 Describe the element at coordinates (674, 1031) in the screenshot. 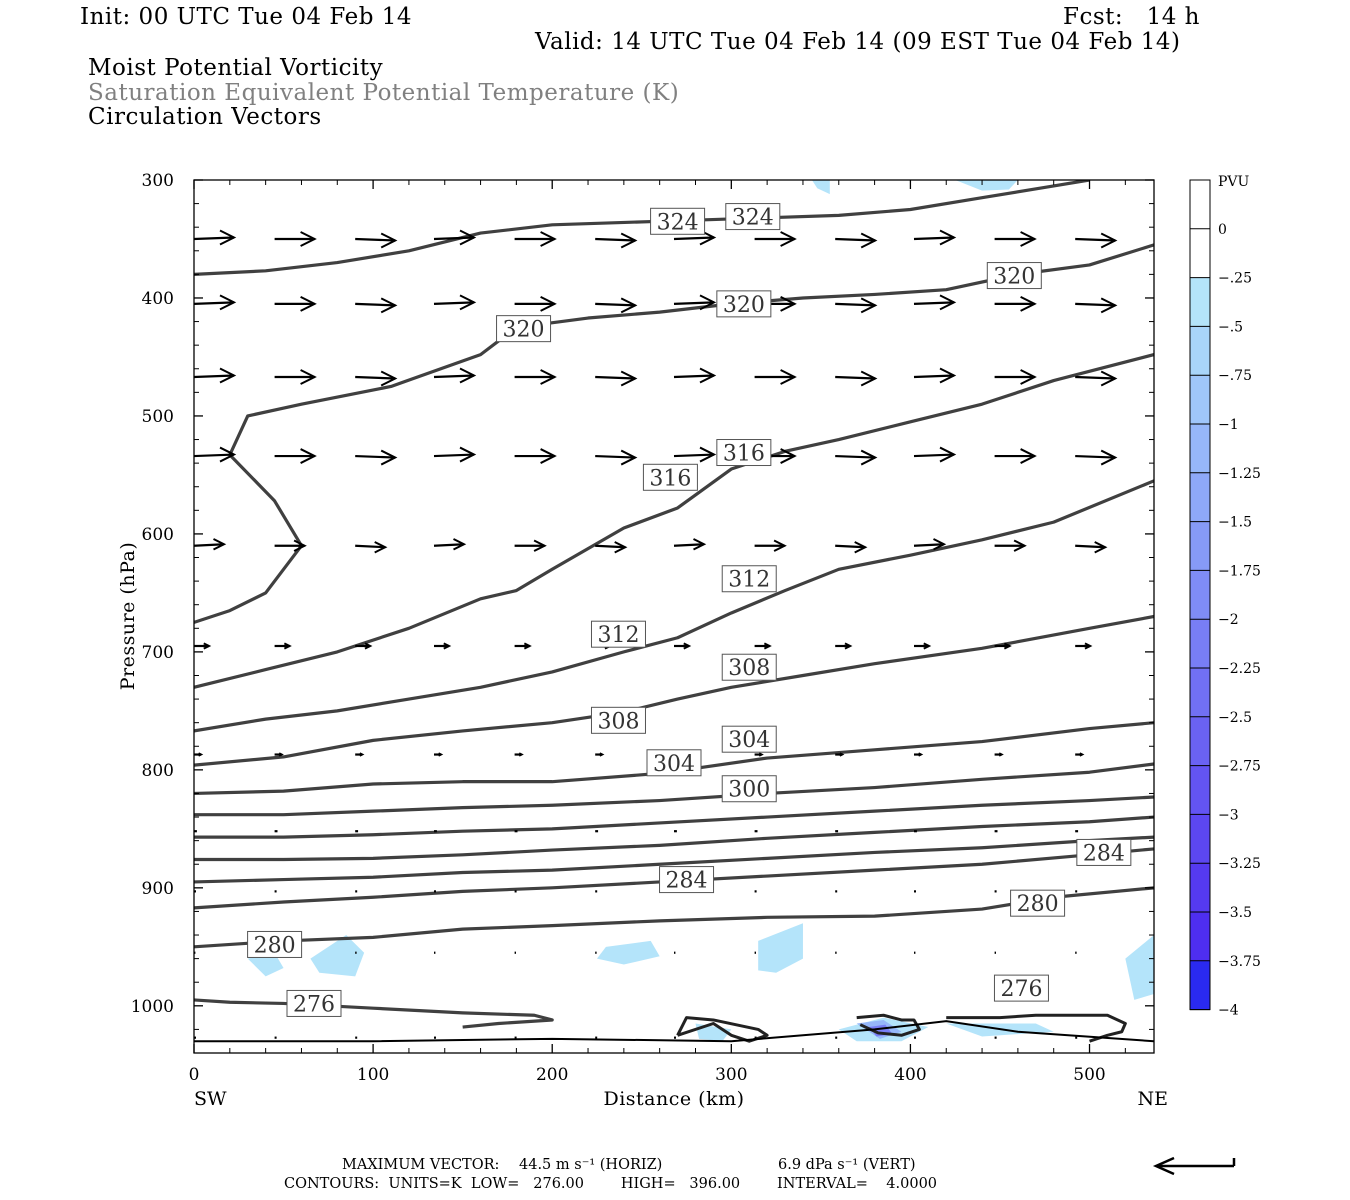

I see `terrain-line` at that location.